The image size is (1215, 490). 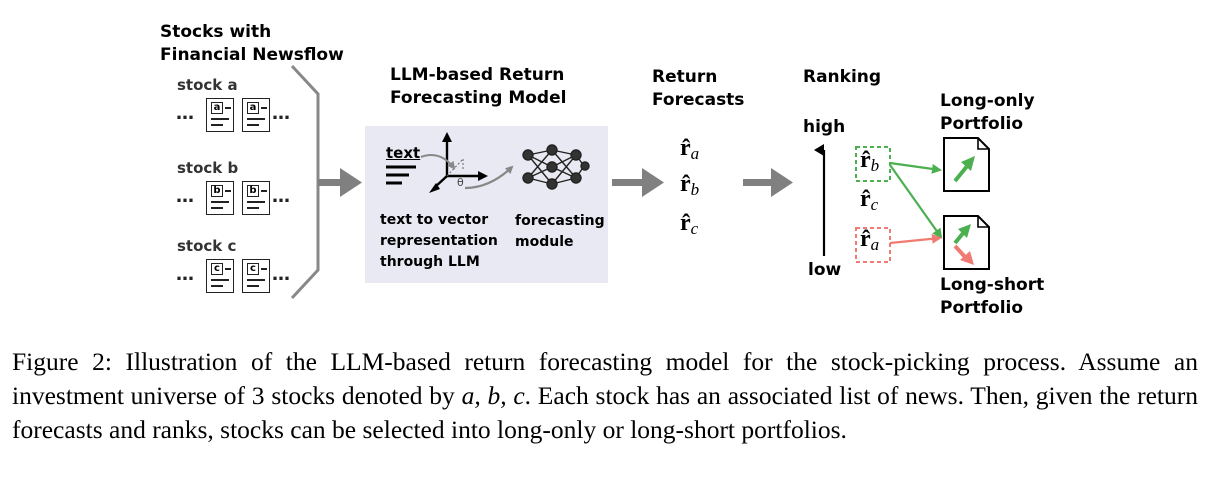 I want to click on model-header: LLM-based Return Forecasting Model, so click(x=478, y=86).